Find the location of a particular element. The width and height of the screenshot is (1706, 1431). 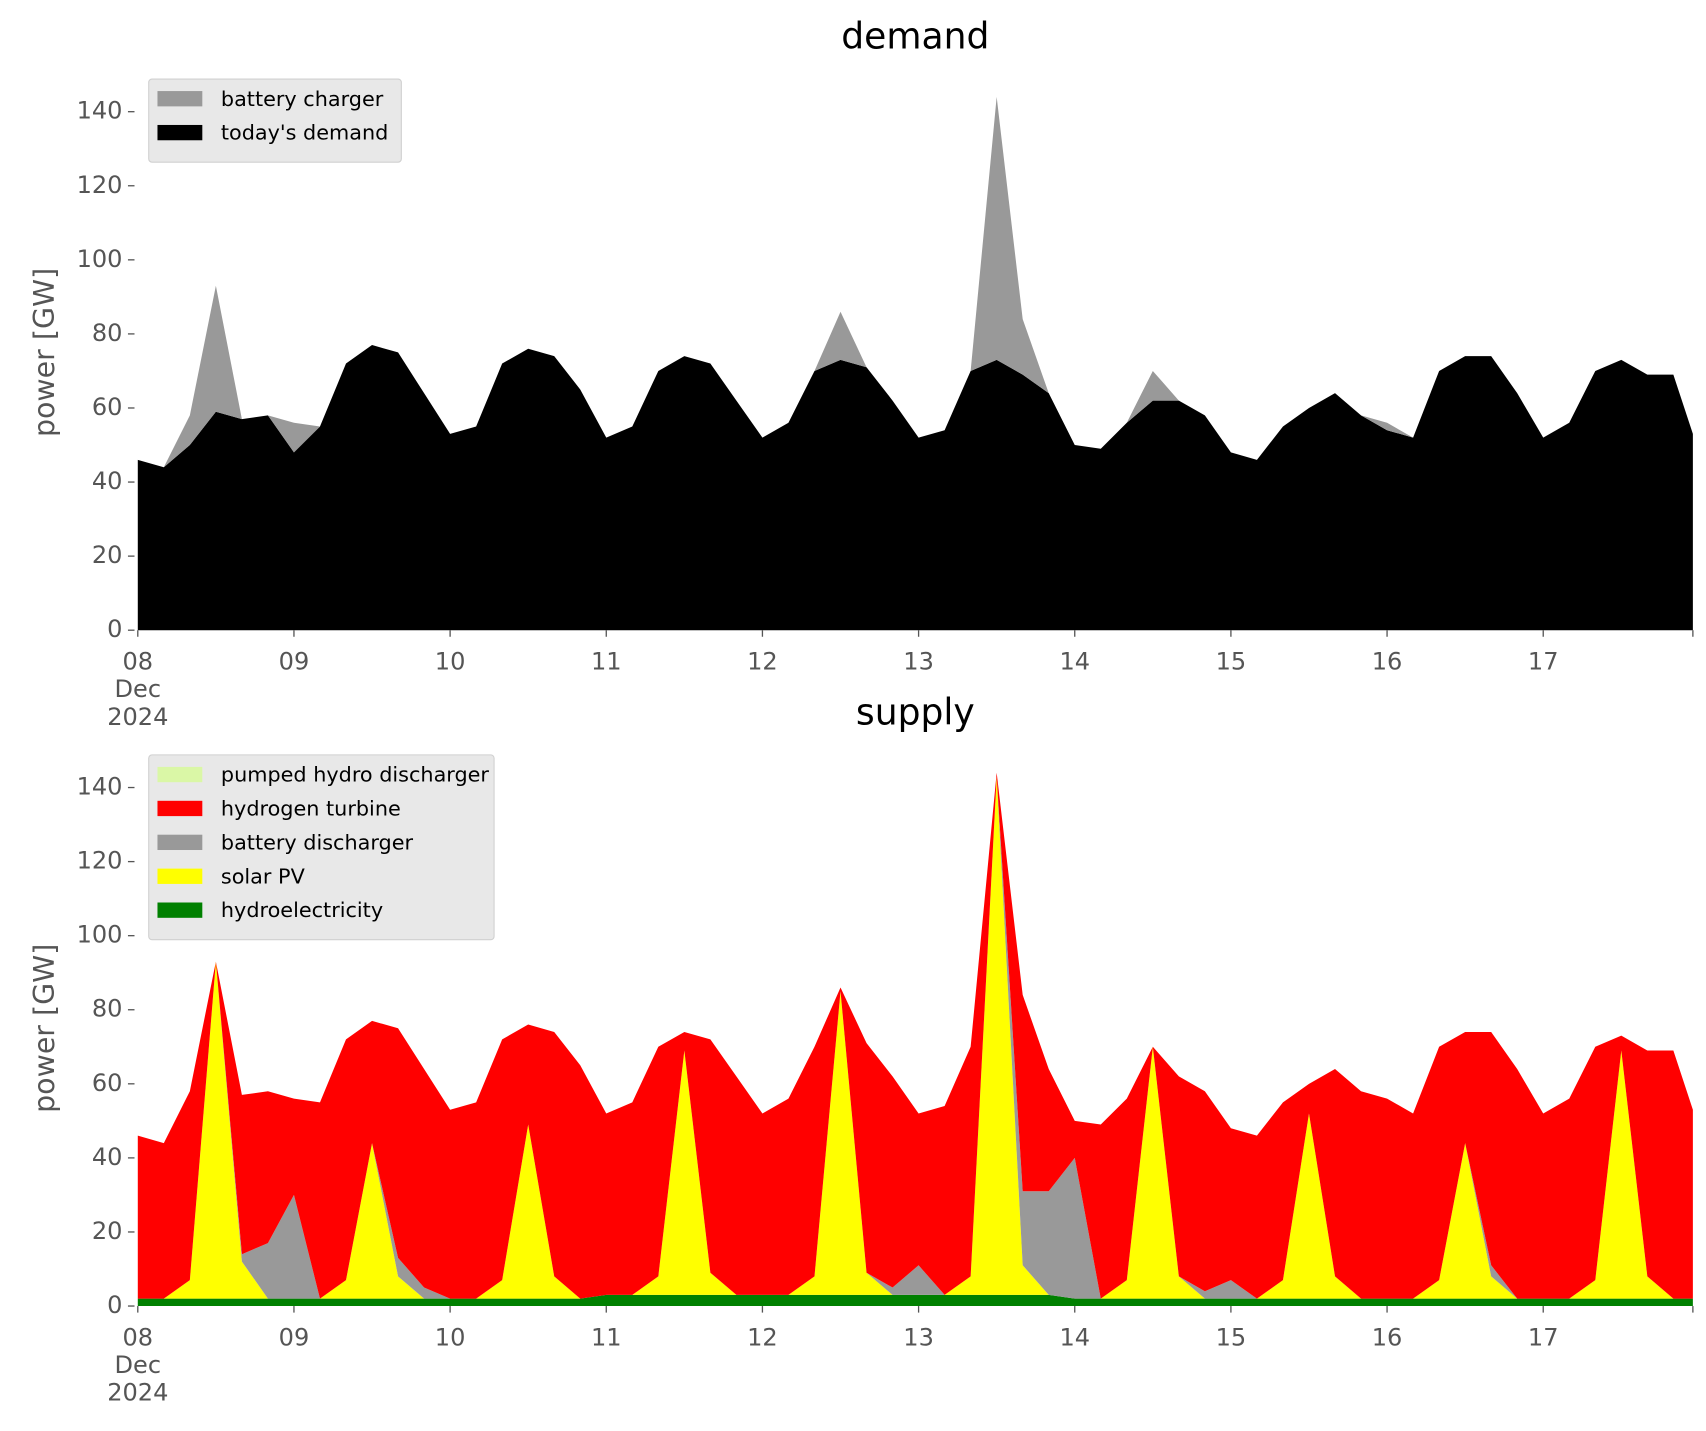

legend-label: battery charger is located at coordinates (302, 99).